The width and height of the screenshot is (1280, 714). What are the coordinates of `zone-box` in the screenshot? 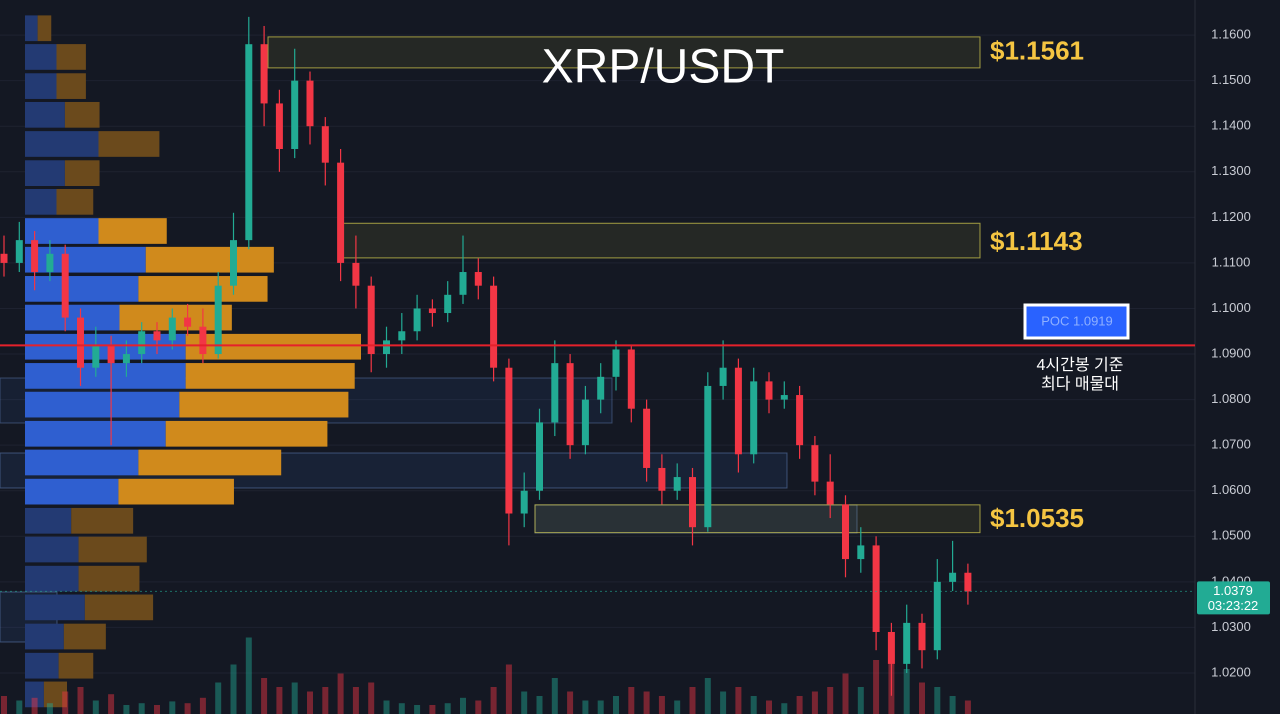 It's located at (660, 240).